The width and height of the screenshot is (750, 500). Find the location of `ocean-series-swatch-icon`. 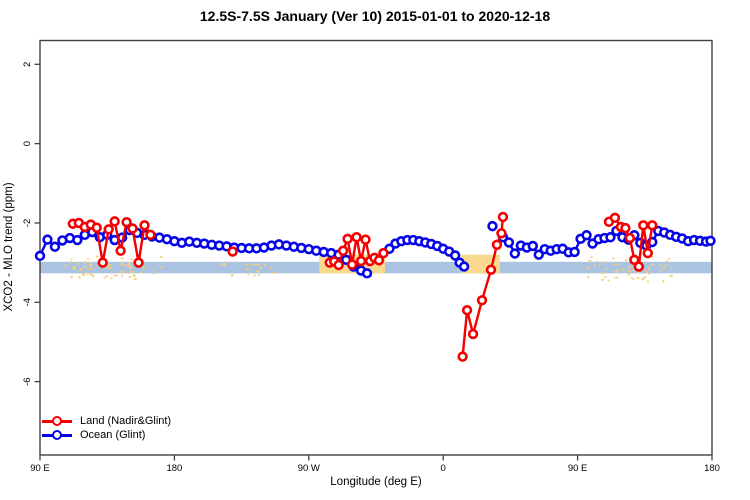

ocean-series-swatch-icon is located at coordinates (57, 435).